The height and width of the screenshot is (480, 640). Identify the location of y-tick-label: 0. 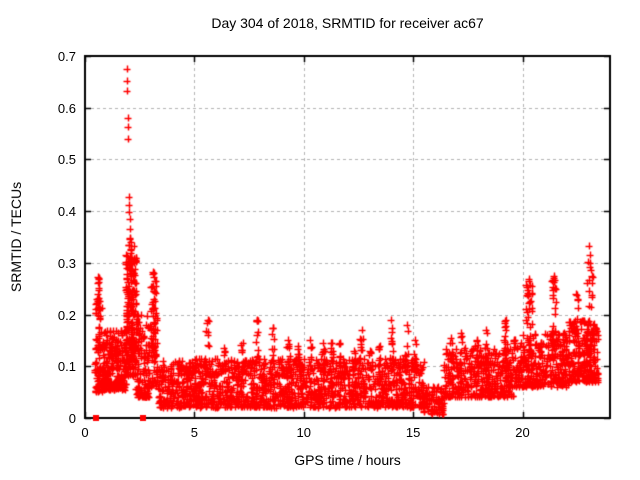
(72, 418).